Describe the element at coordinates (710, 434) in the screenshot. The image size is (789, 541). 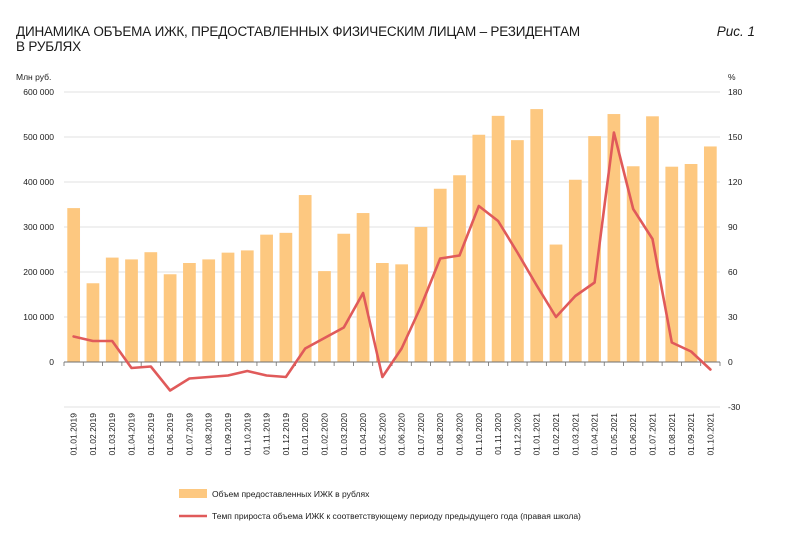
I see `x-axis-tick-label: 01.10.2021` at that location.